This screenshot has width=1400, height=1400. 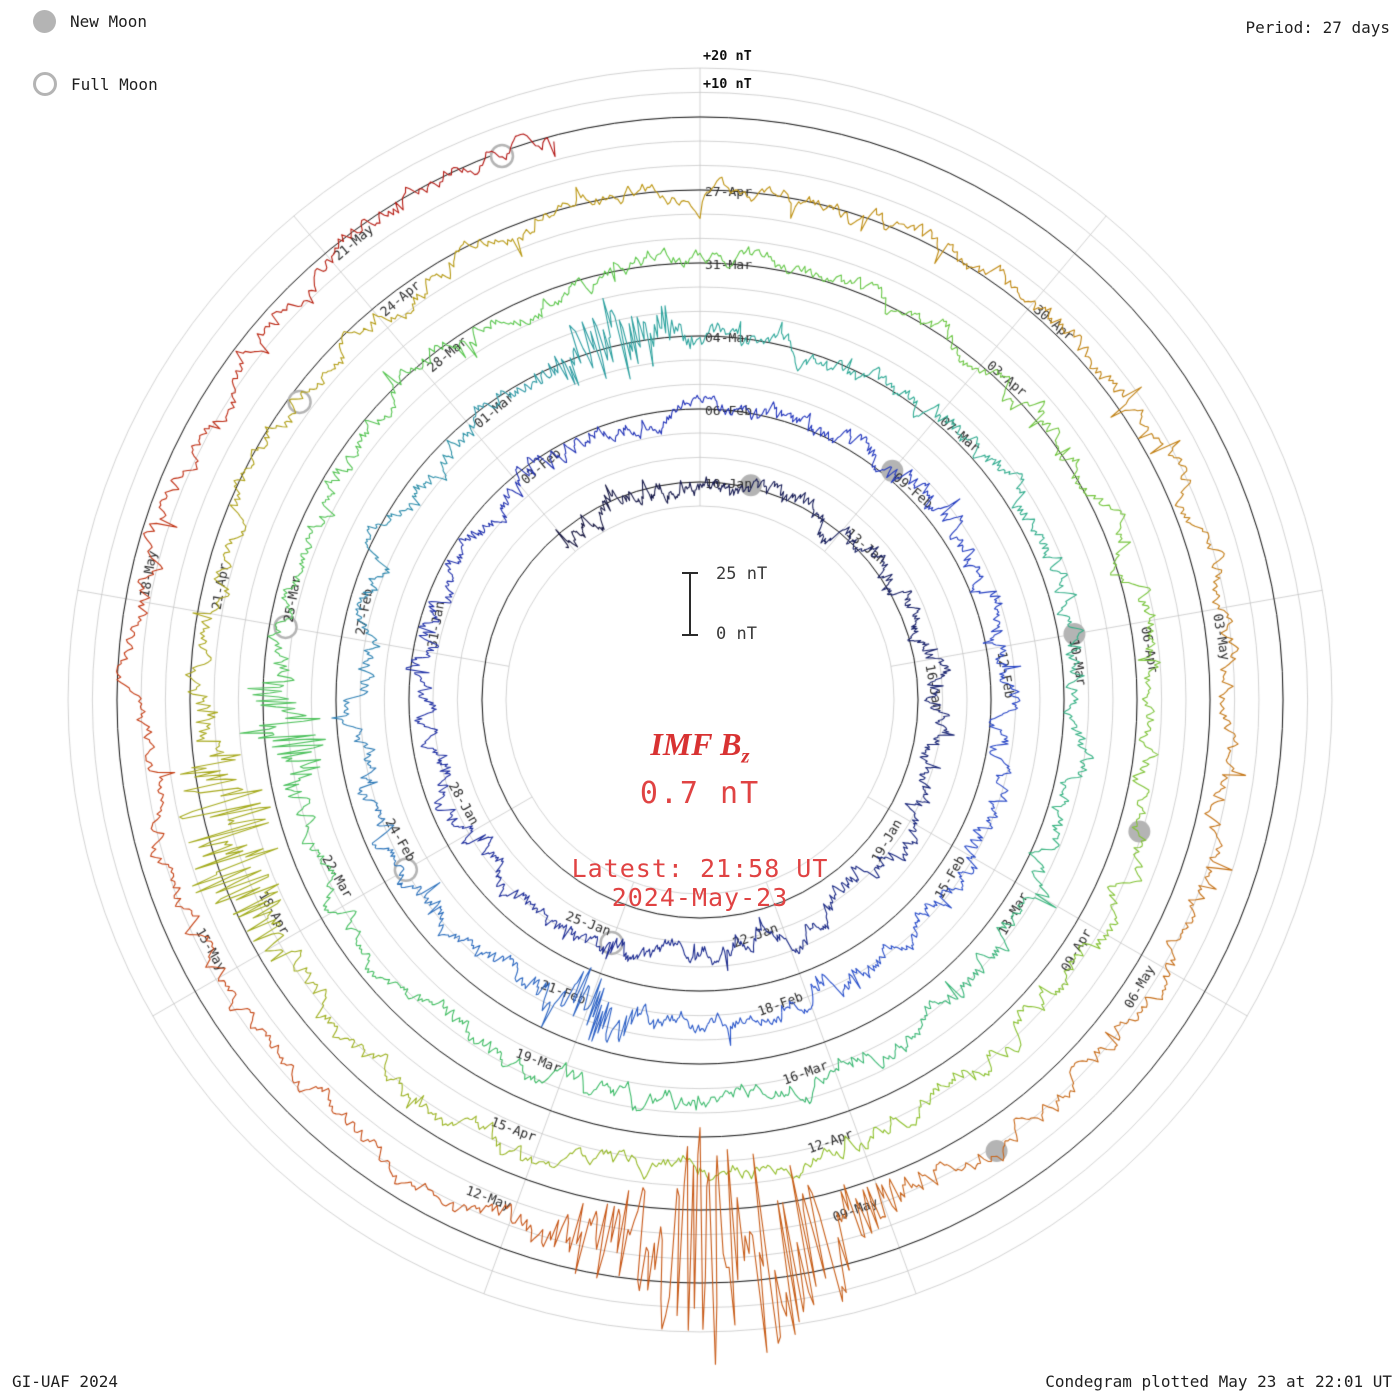 I want to click on legend-new-moon: New Moon, so click(x=90, y=21).